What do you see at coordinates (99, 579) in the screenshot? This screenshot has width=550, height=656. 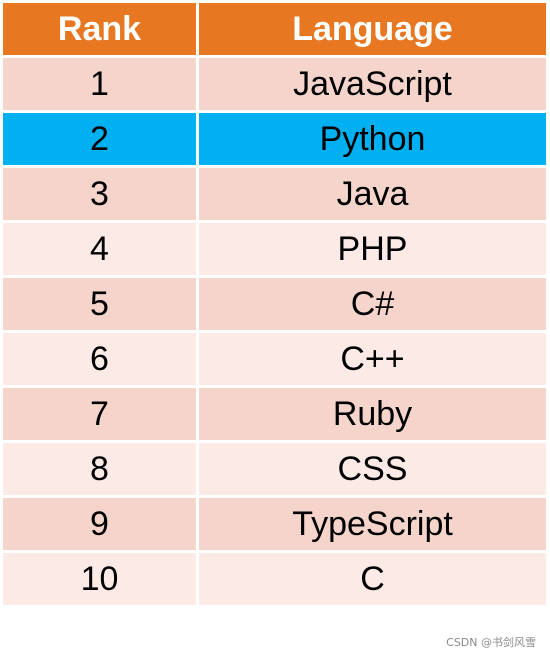 I see `rank-cell: 10` at bounding box center [99, 579].